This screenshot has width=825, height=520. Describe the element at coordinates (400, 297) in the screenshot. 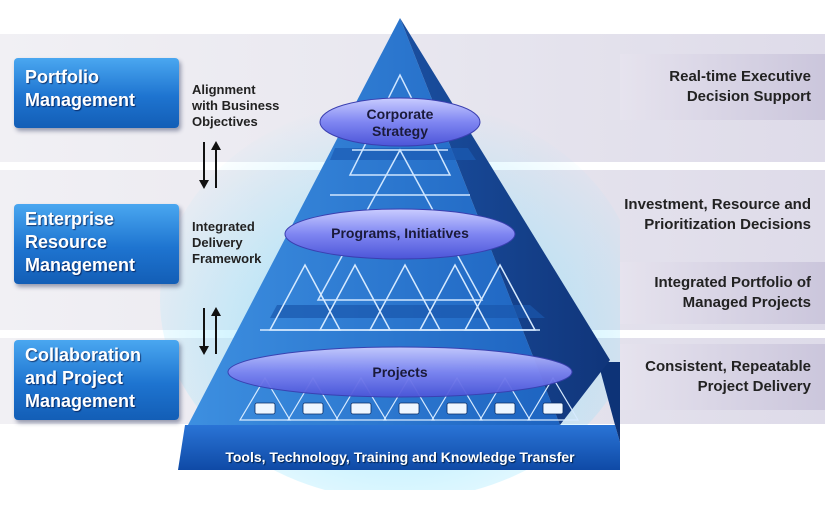

I see `program-triangles-group` at that location.